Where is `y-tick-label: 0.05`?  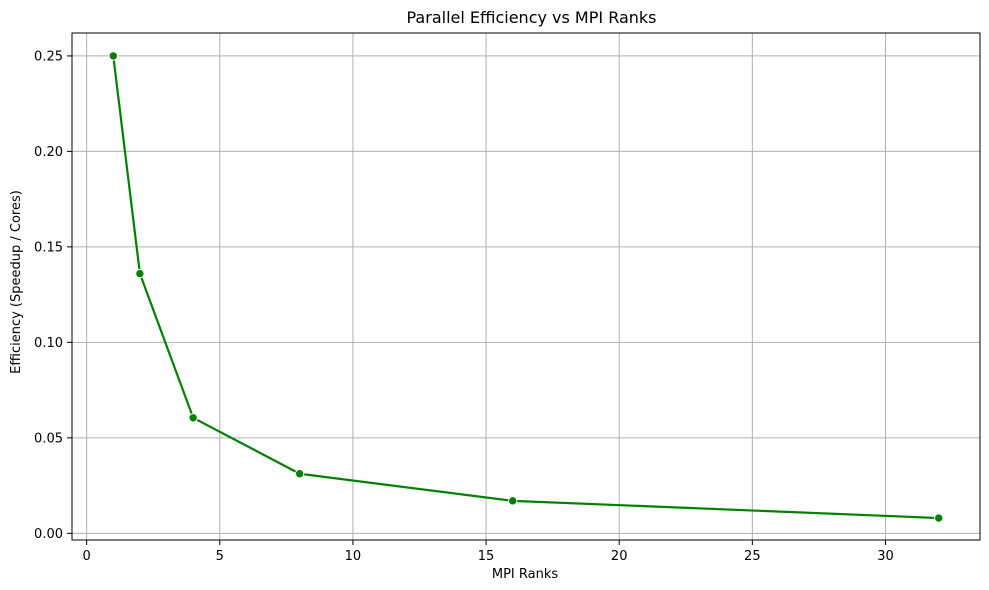
y-tick-label: 0.05 is located at coordinates (48, 438).